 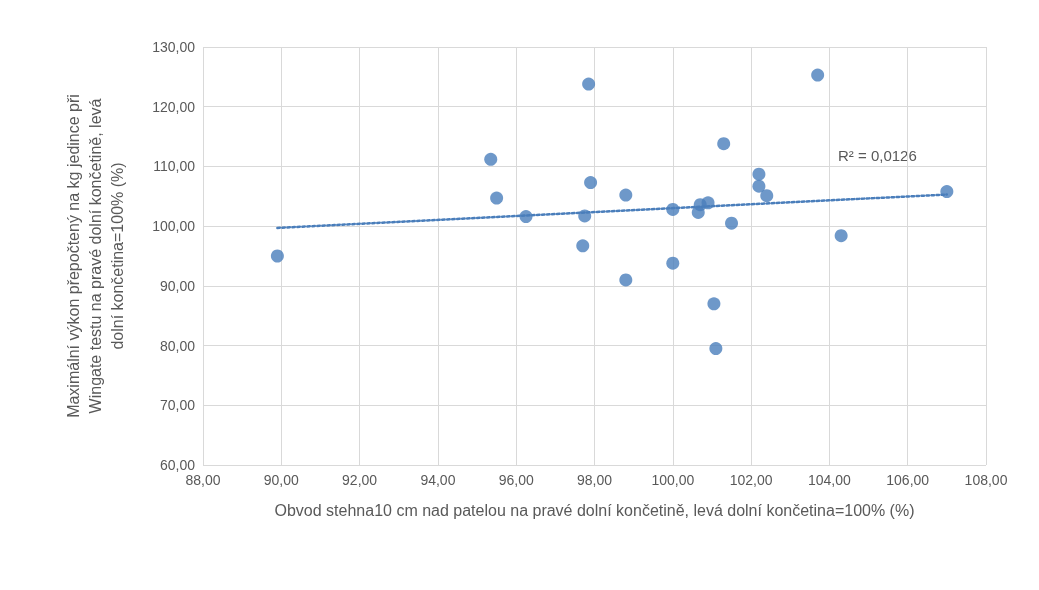 What do you see at coordinates (751, 480) in the screenshot?
I see `x-tick-label: 102,00` at bounding box center [751, 480].